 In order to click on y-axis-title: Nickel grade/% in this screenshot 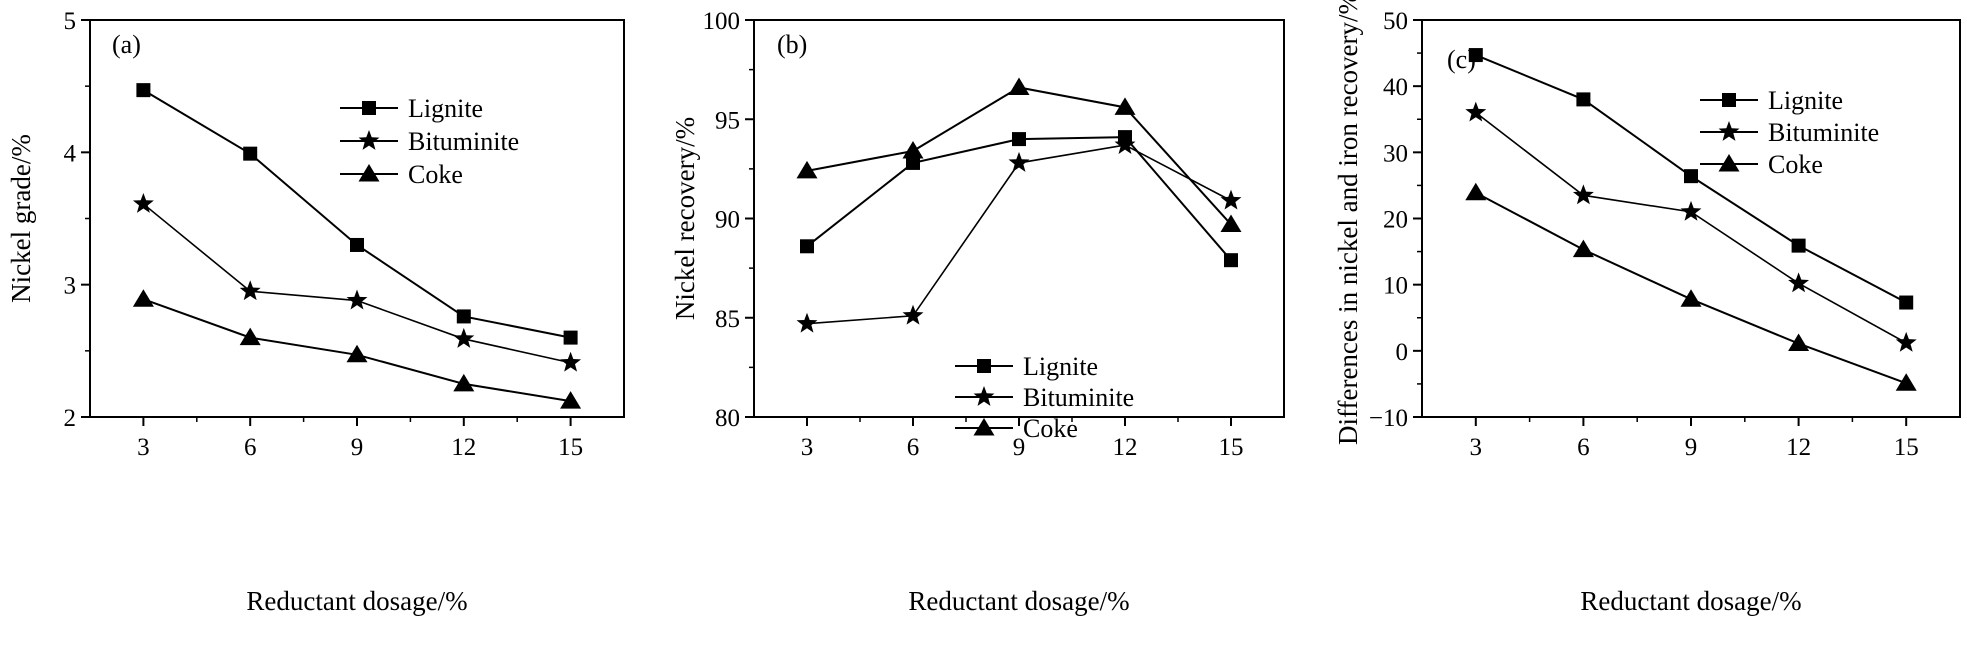, I will do `click(21, 218)`.